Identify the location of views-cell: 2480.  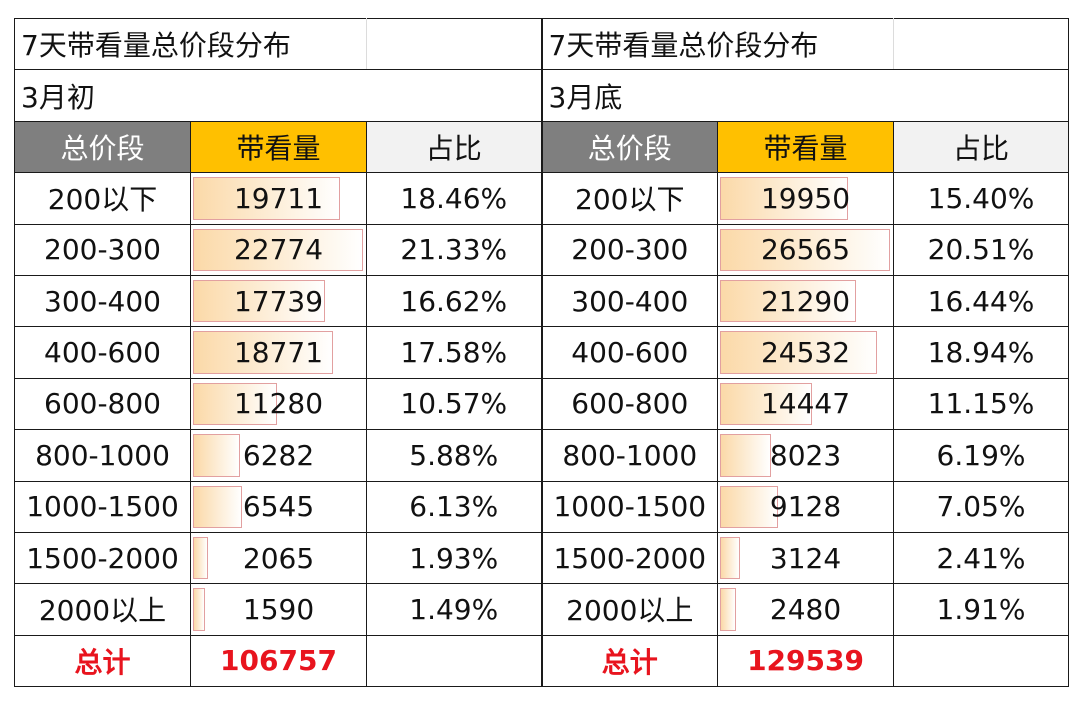
(806, 609).